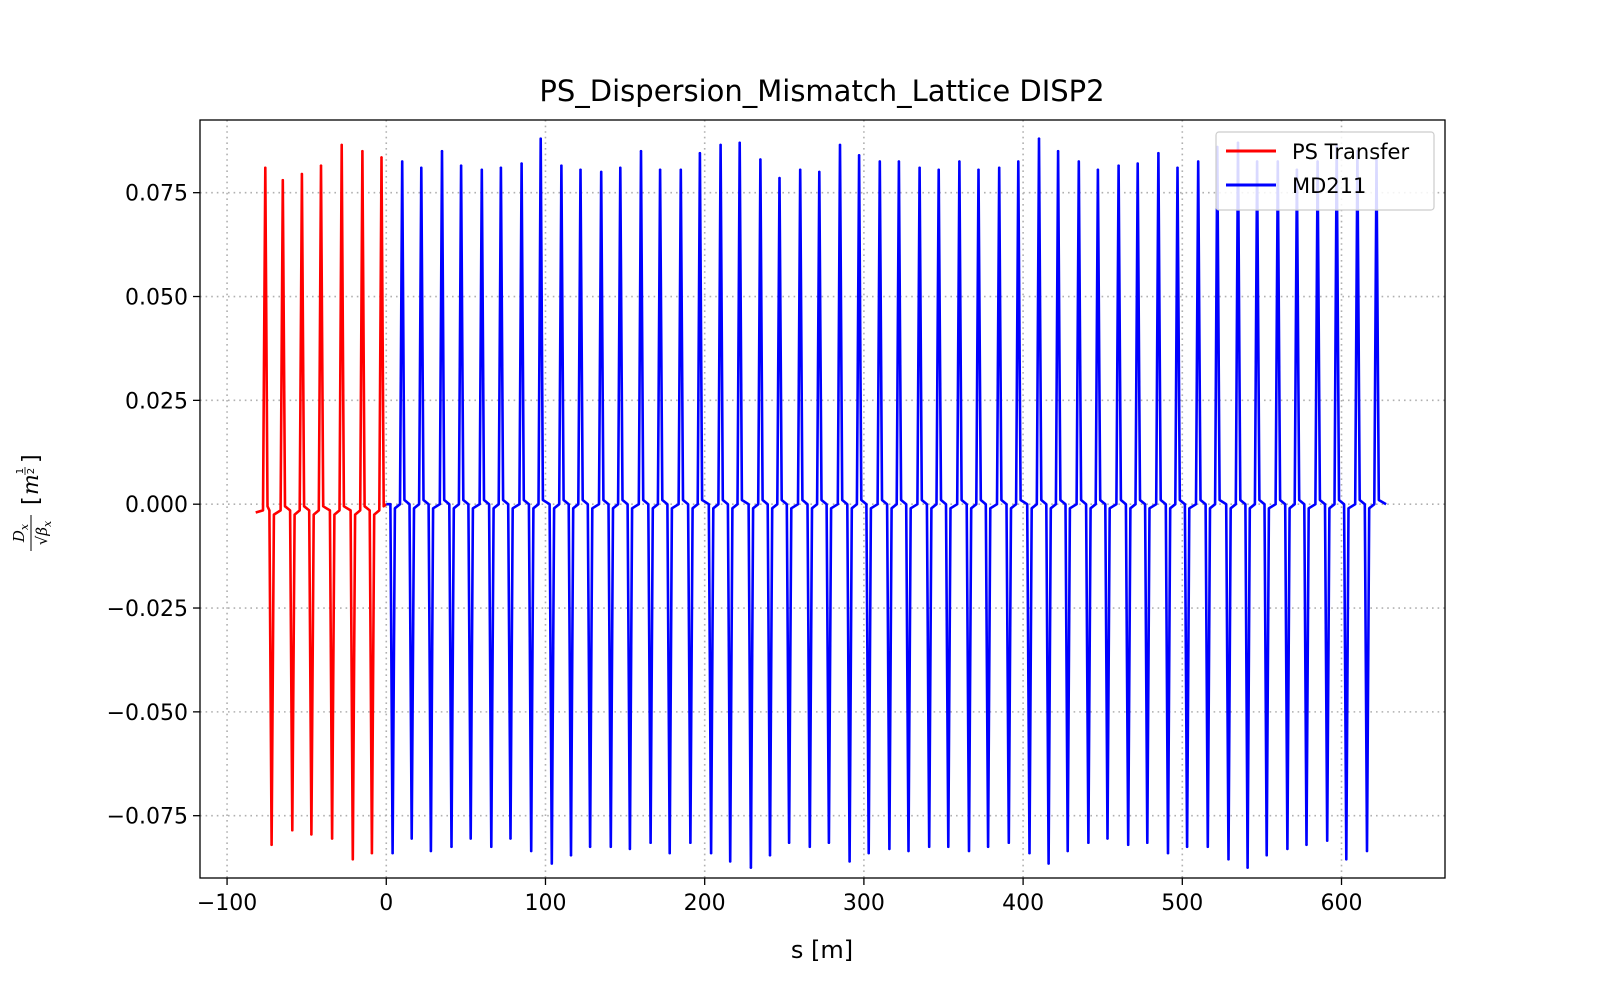 This screenshot has width=1600, height=1000. What do you see at coordinates (156, 298) in the screenshot?
I see `y-tick-label: 0.050` at bounding box center [156, 298].